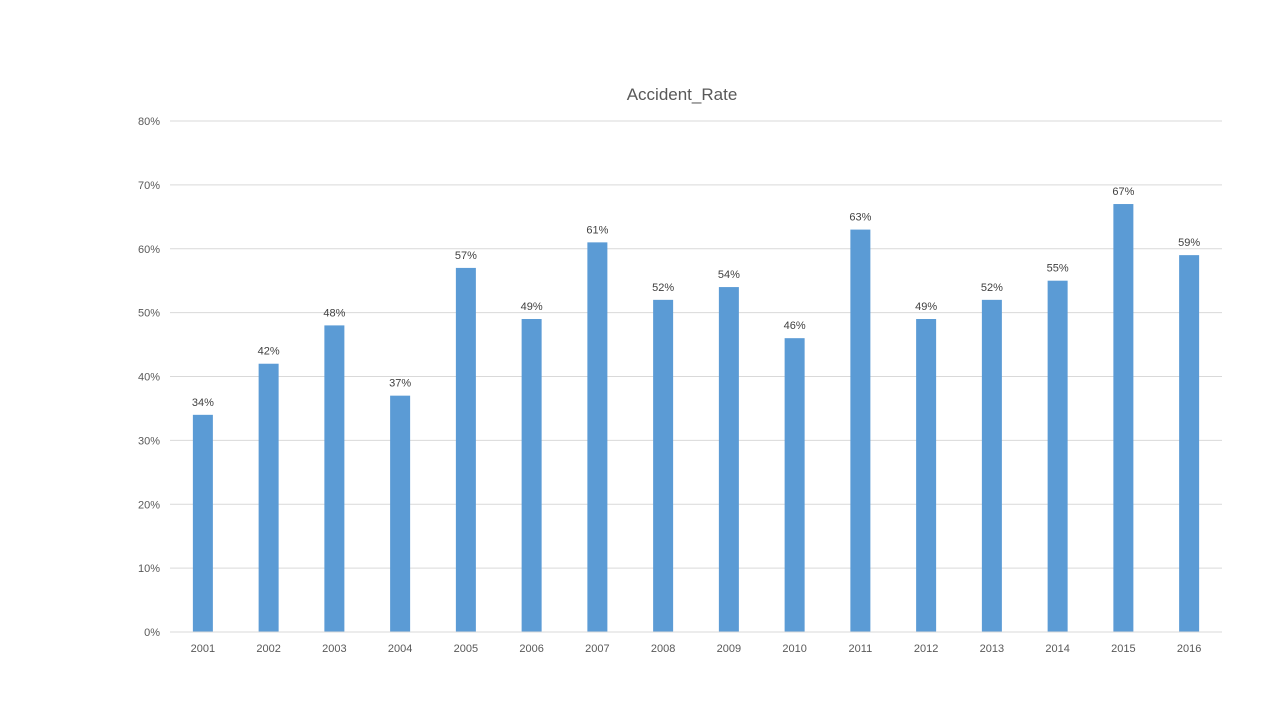 This screenshot has height=720, width=1280. I want to click on data-label: 55%, so click(1058, 269).